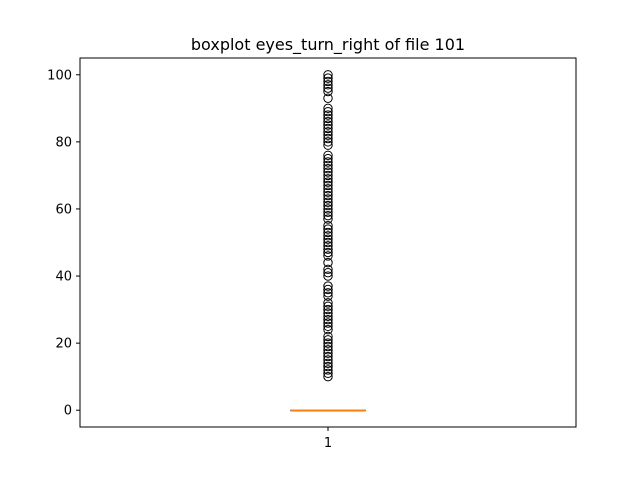 This screenshot has width=640, height=480. Describe the element at coordinates (59, 75) in the screenshot. I see `y-tick-label: 100` at that location.